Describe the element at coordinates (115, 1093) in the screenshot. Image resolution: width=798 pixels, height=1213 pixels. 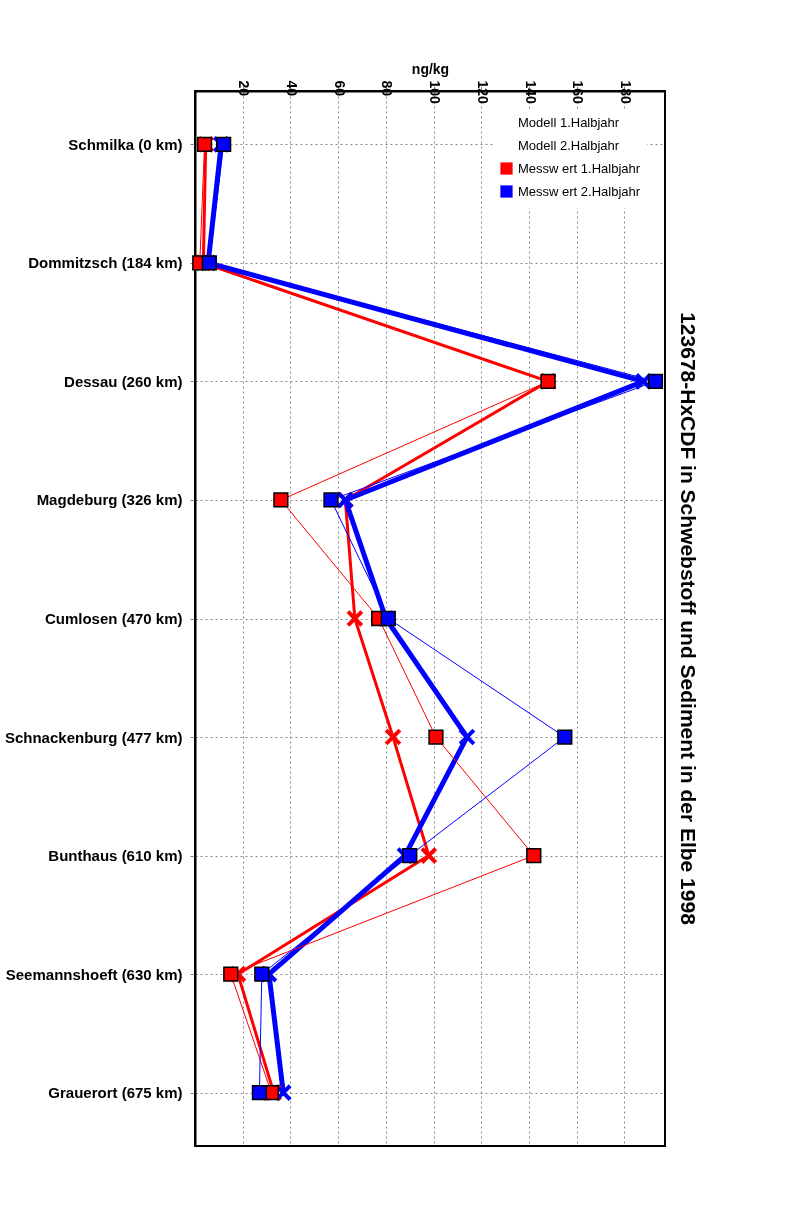
I see `y-tick-label: Grauerort (675 km)` at that location.